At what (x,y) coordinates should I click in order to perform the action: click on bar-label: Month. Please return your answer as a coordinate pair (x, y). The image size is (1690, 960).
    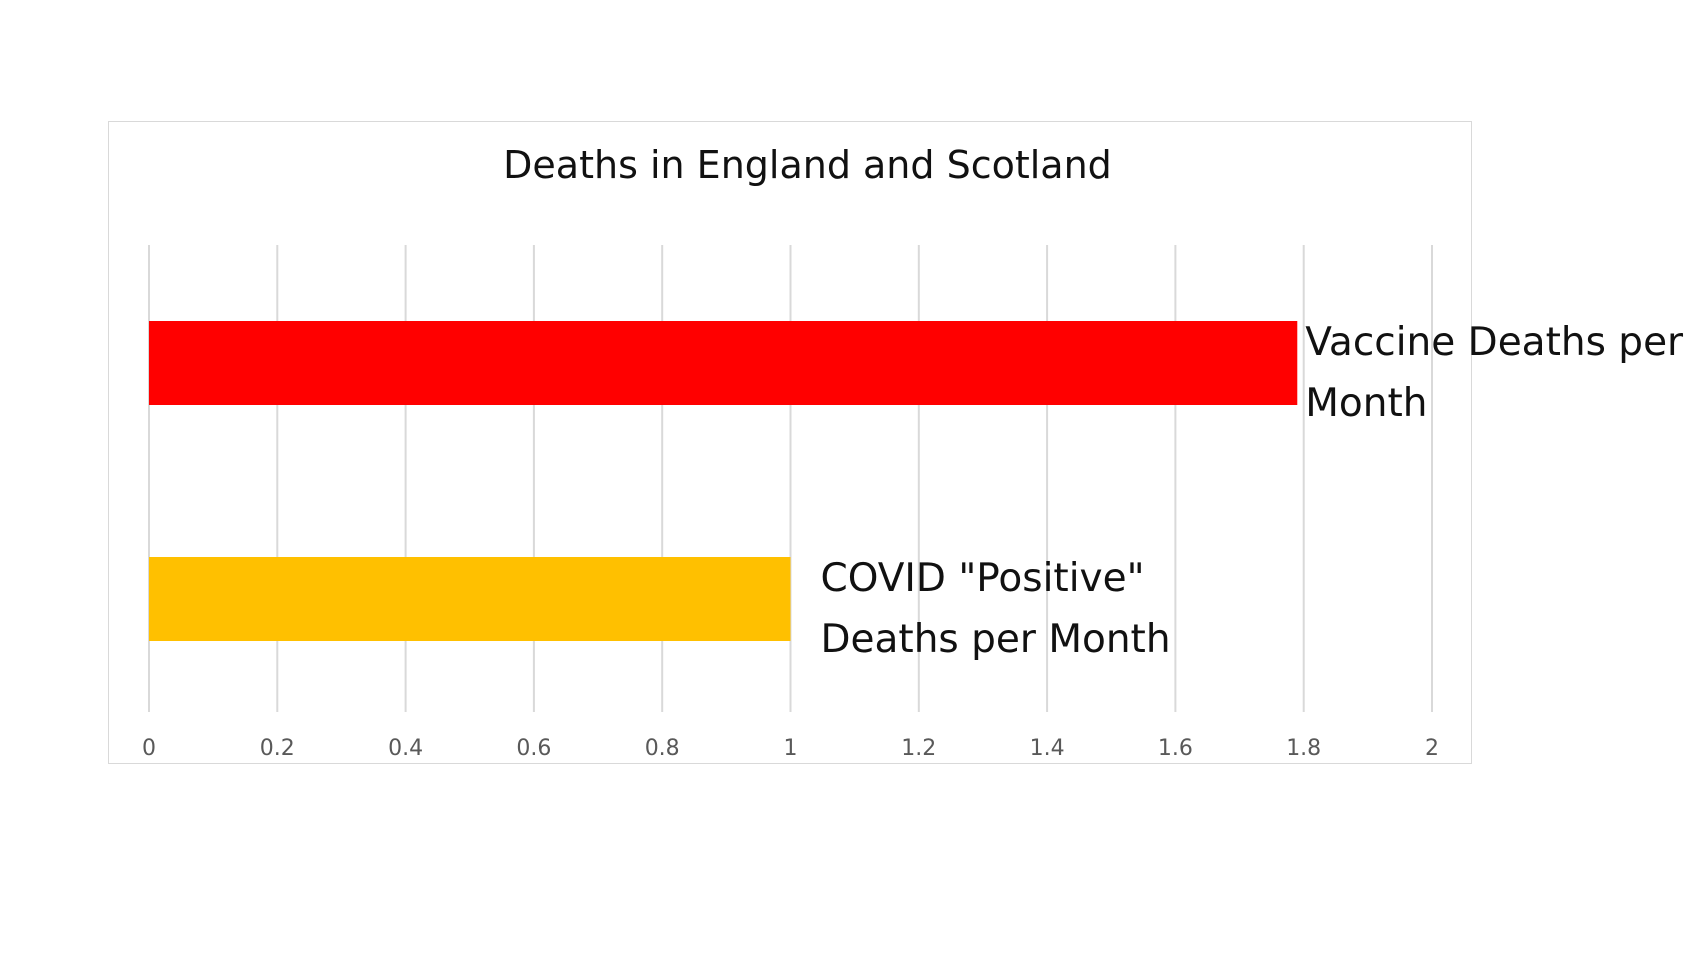
    Looking at the image, I should click on (1366, 403).